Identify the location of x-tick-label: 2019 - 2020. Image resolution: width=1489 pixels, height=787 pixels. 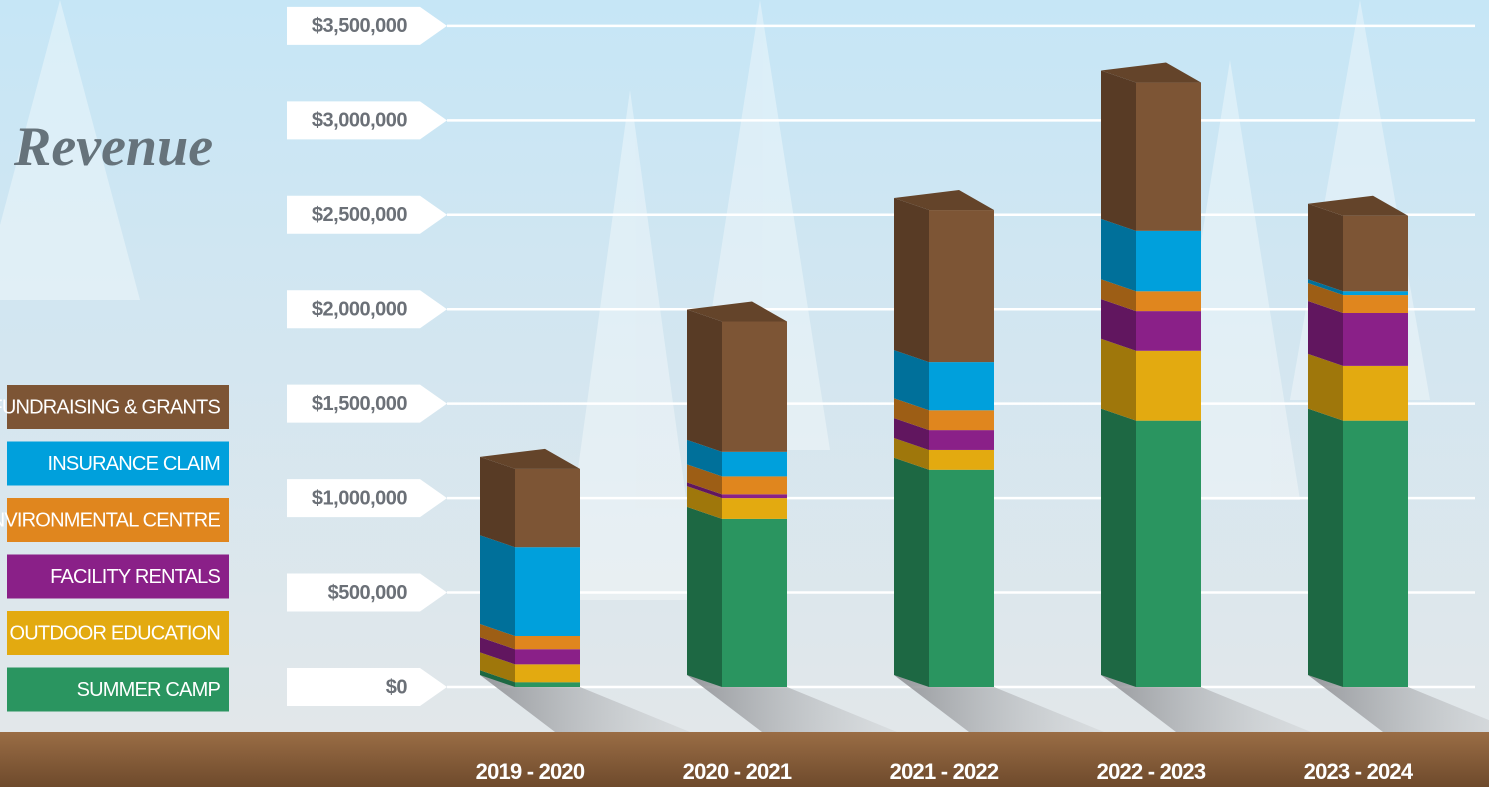
(530, 771).